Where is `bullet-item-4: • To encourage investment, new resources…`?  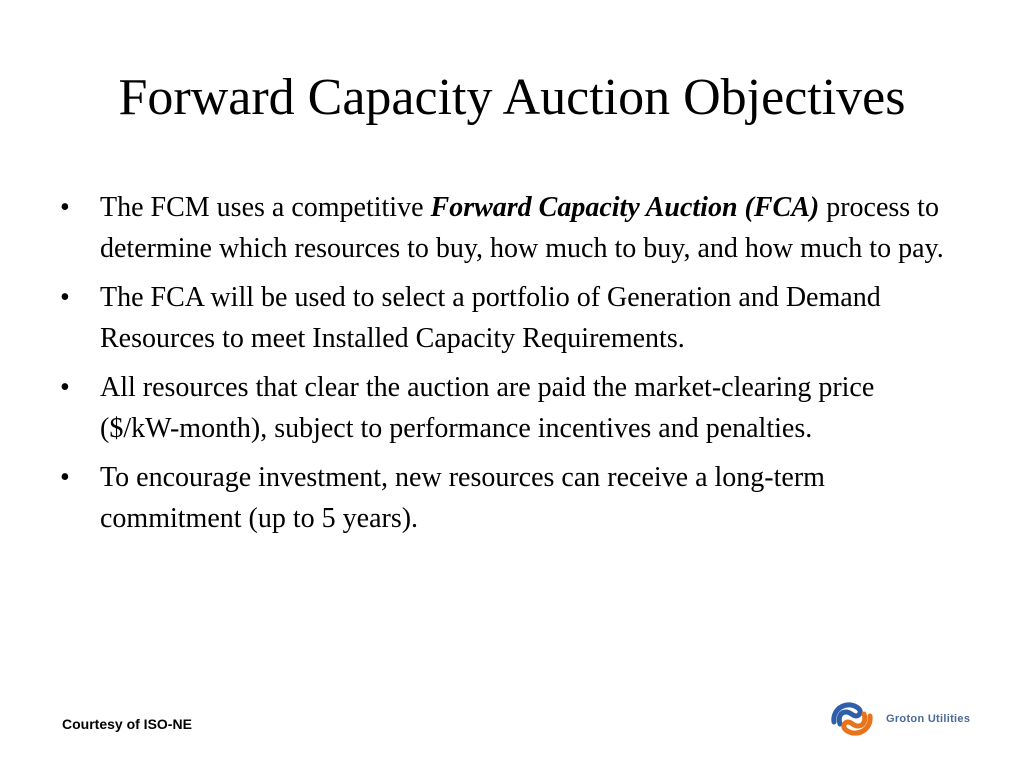
bullet-item-4: • To encourage investment, new resources… is located at coordinates (510, 498).